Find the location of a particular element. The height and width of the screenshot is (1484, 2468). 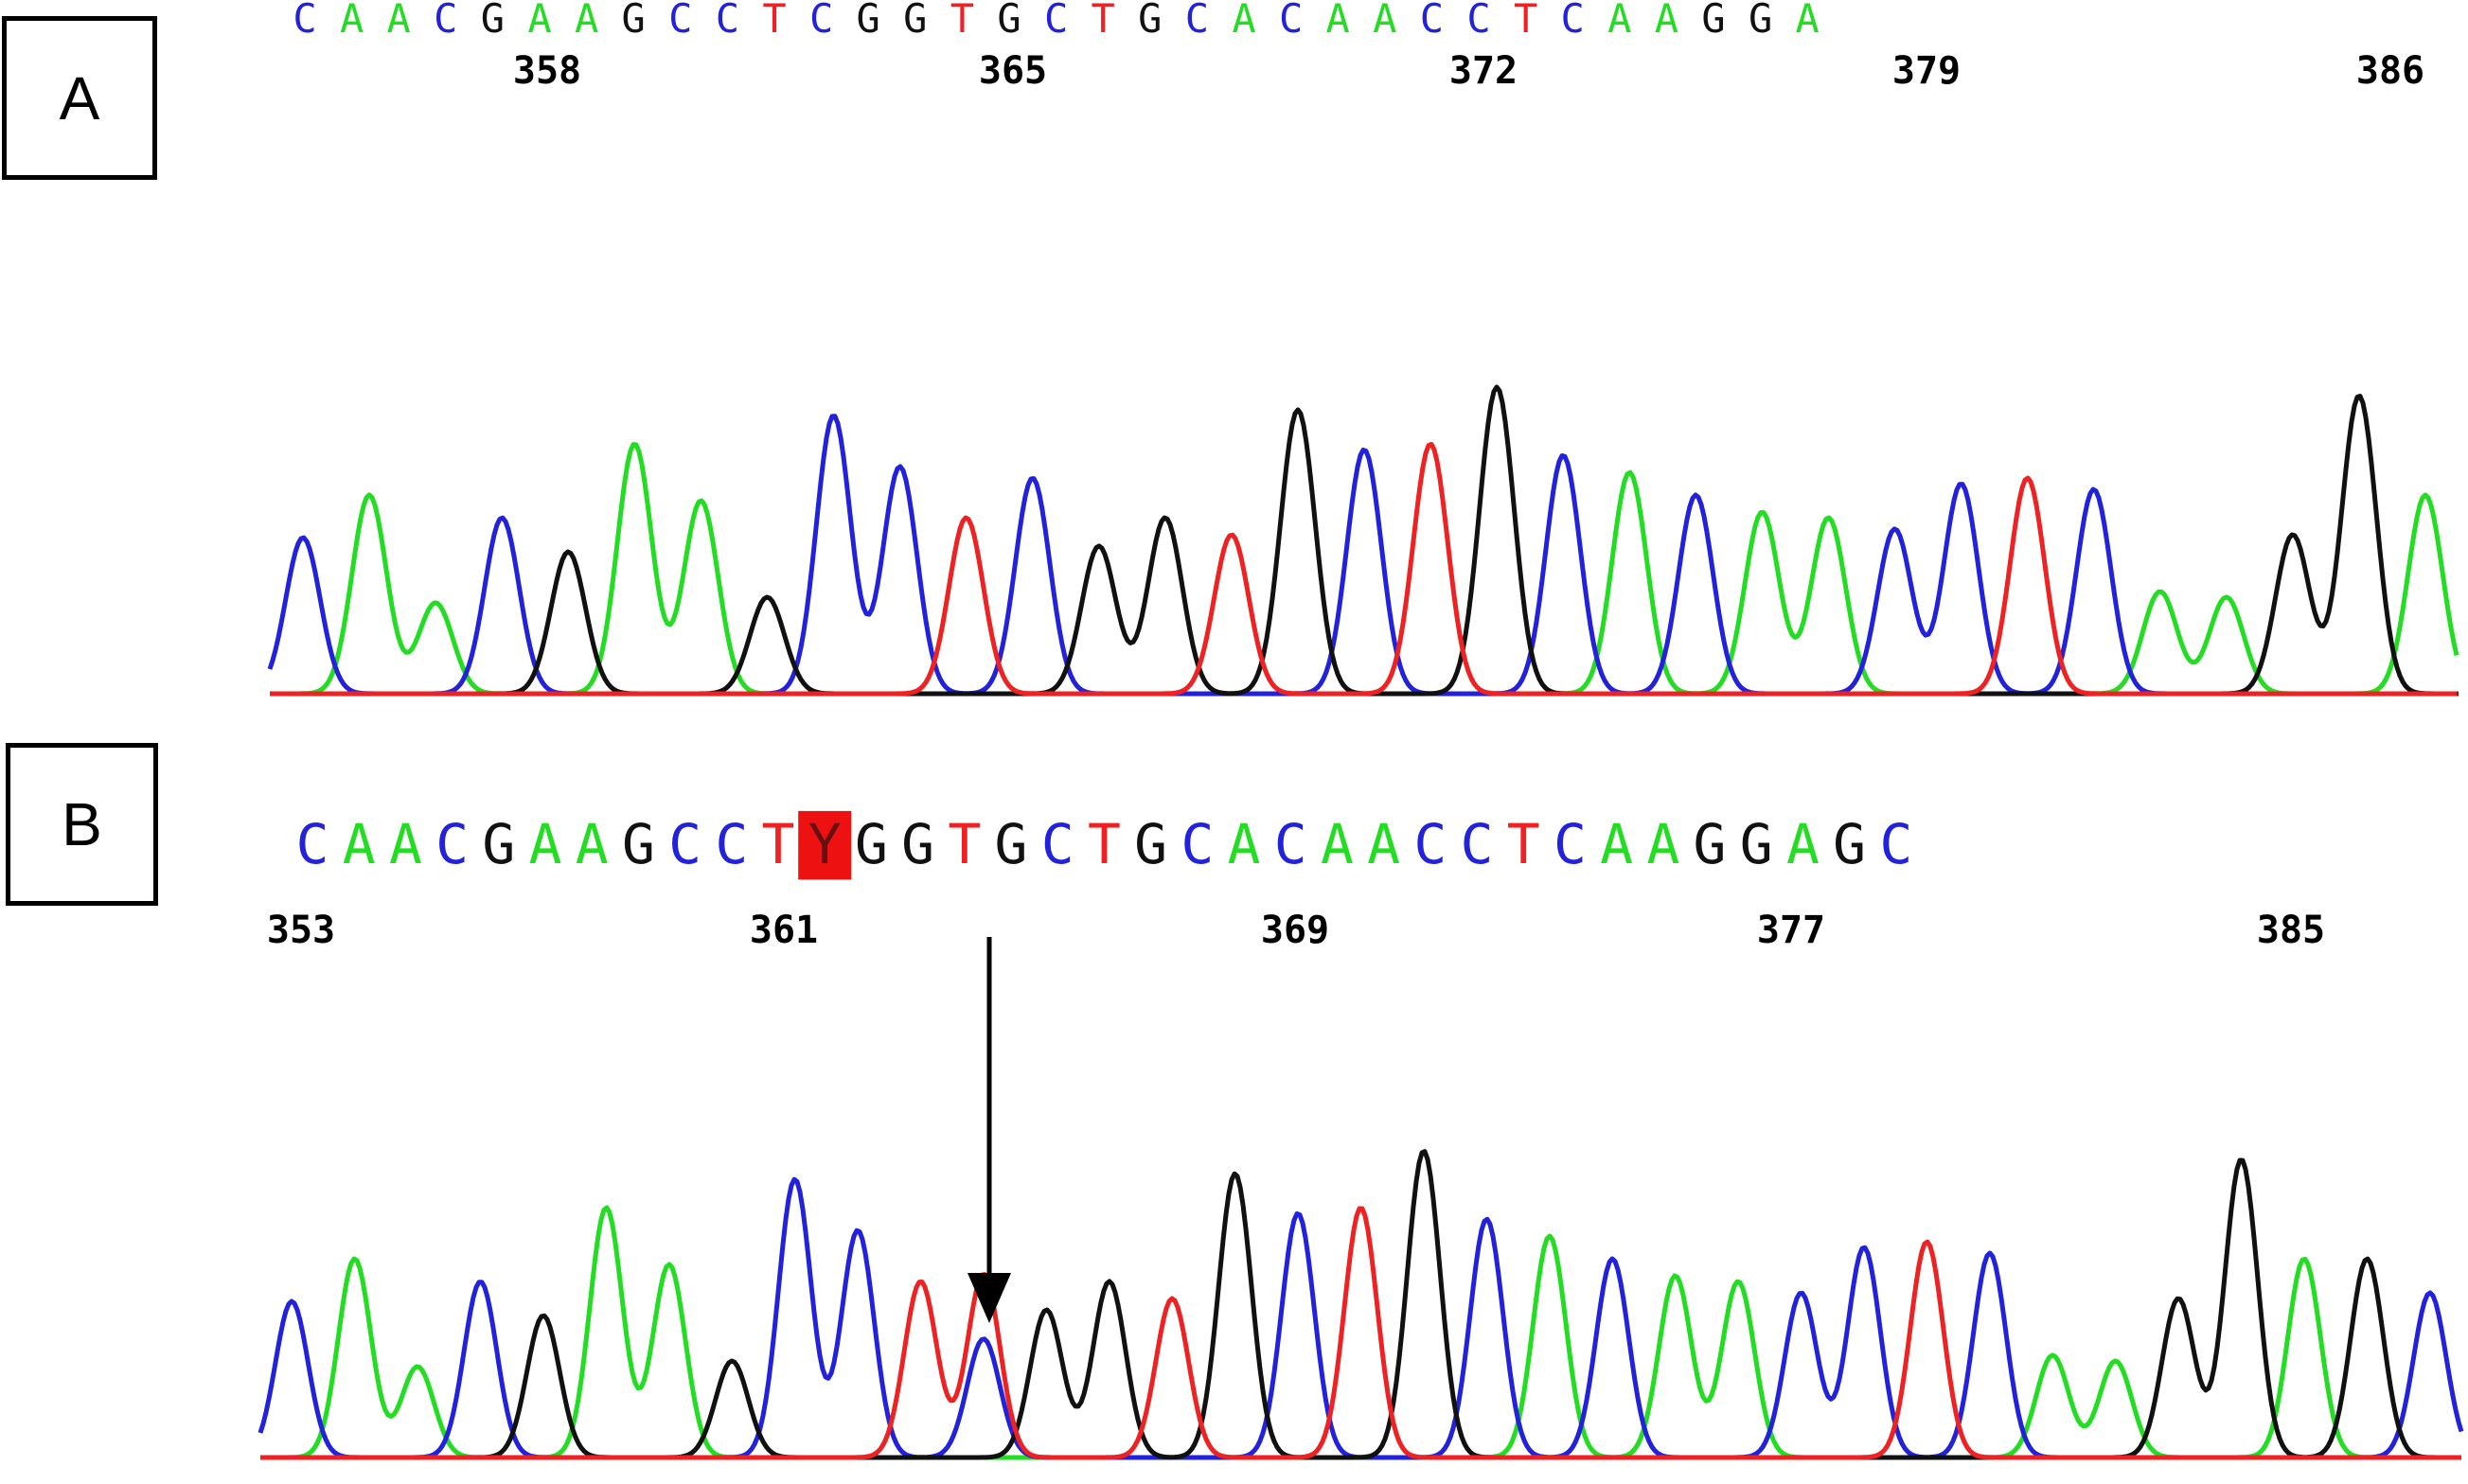

panel-label-b-text: B is located at coordinates (82, 824).